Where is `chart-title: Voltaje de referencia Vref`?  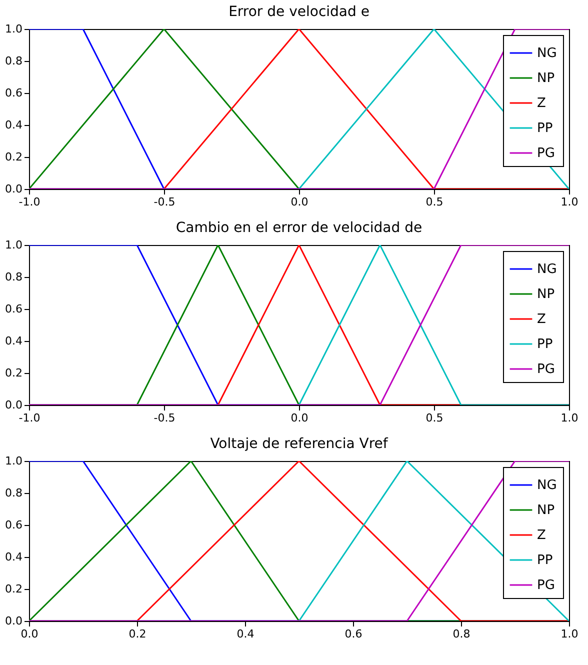
chart-title: Voltaje de referencia Vref is located at coordinates (299, 444).